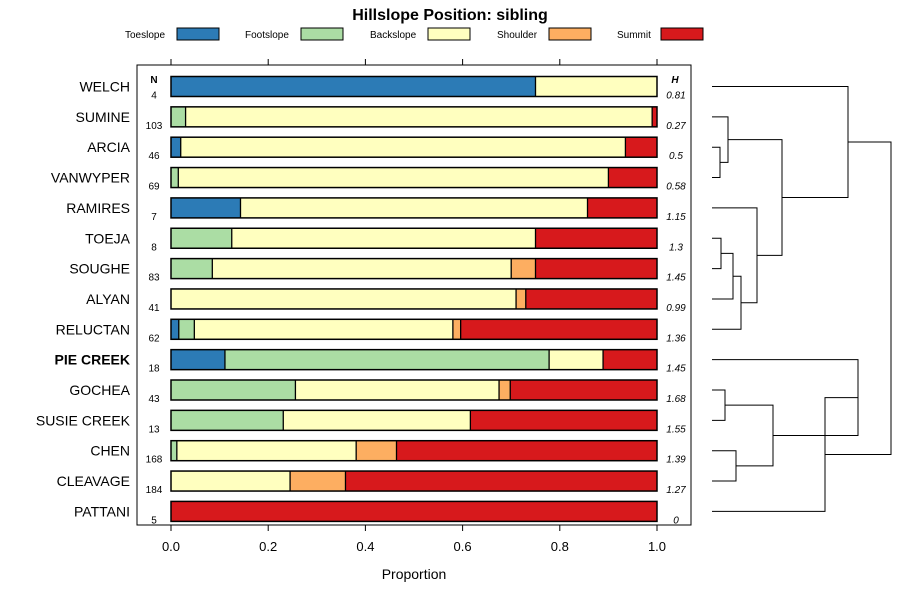 The width and height of the screenshot is (900, 600). What do you see at coordinates (154, 460) in the screenshot?
I see `n-value-chen: 168` at bounding box center [154, 460].